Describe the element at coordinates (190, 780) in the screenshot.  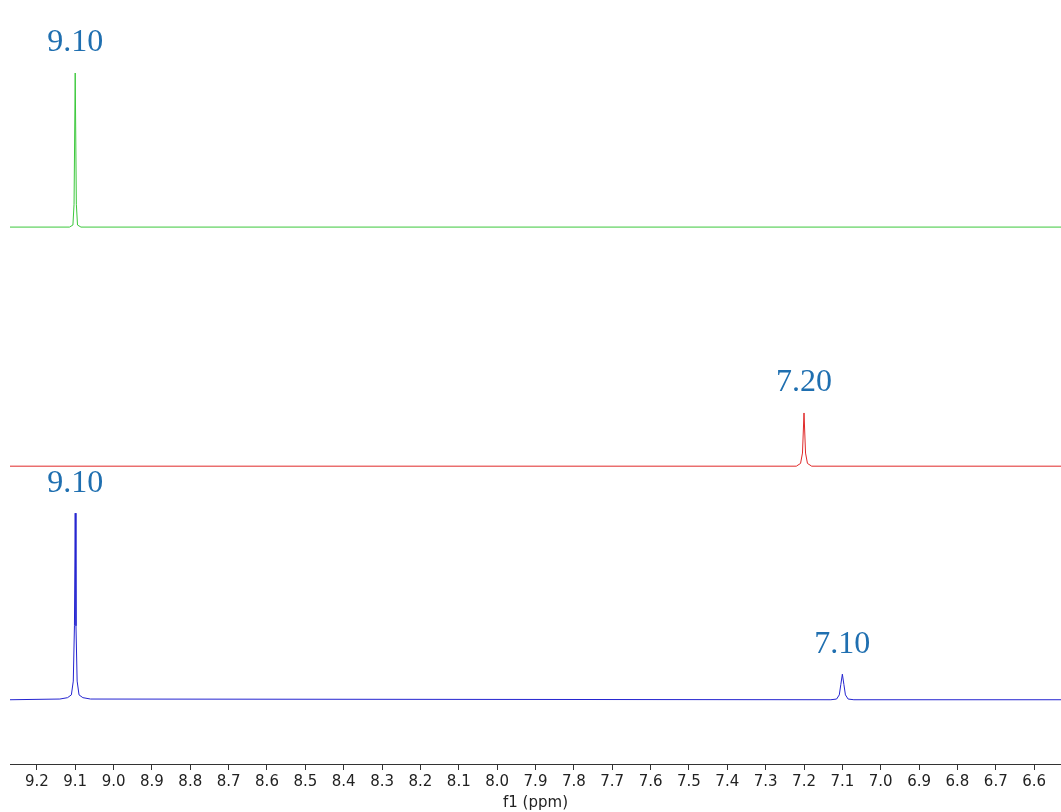
I see `x-tick-label: 8.8` at that location.